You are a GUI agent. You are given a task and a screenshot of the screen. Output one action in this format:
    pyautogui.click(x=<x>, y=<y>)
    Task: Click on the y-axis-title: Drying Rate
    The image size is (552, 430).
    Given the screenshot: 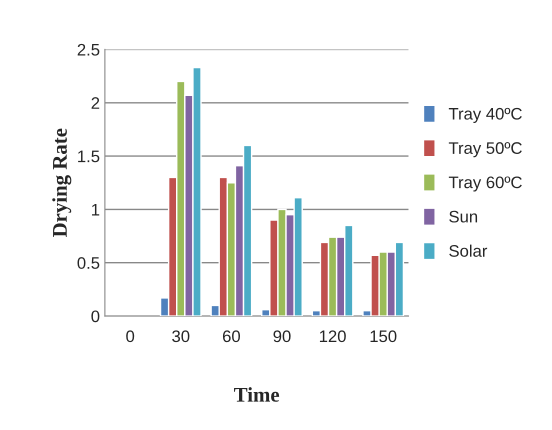 What is the action you would take?
    pyautogui.click(x=62, y=183)
    